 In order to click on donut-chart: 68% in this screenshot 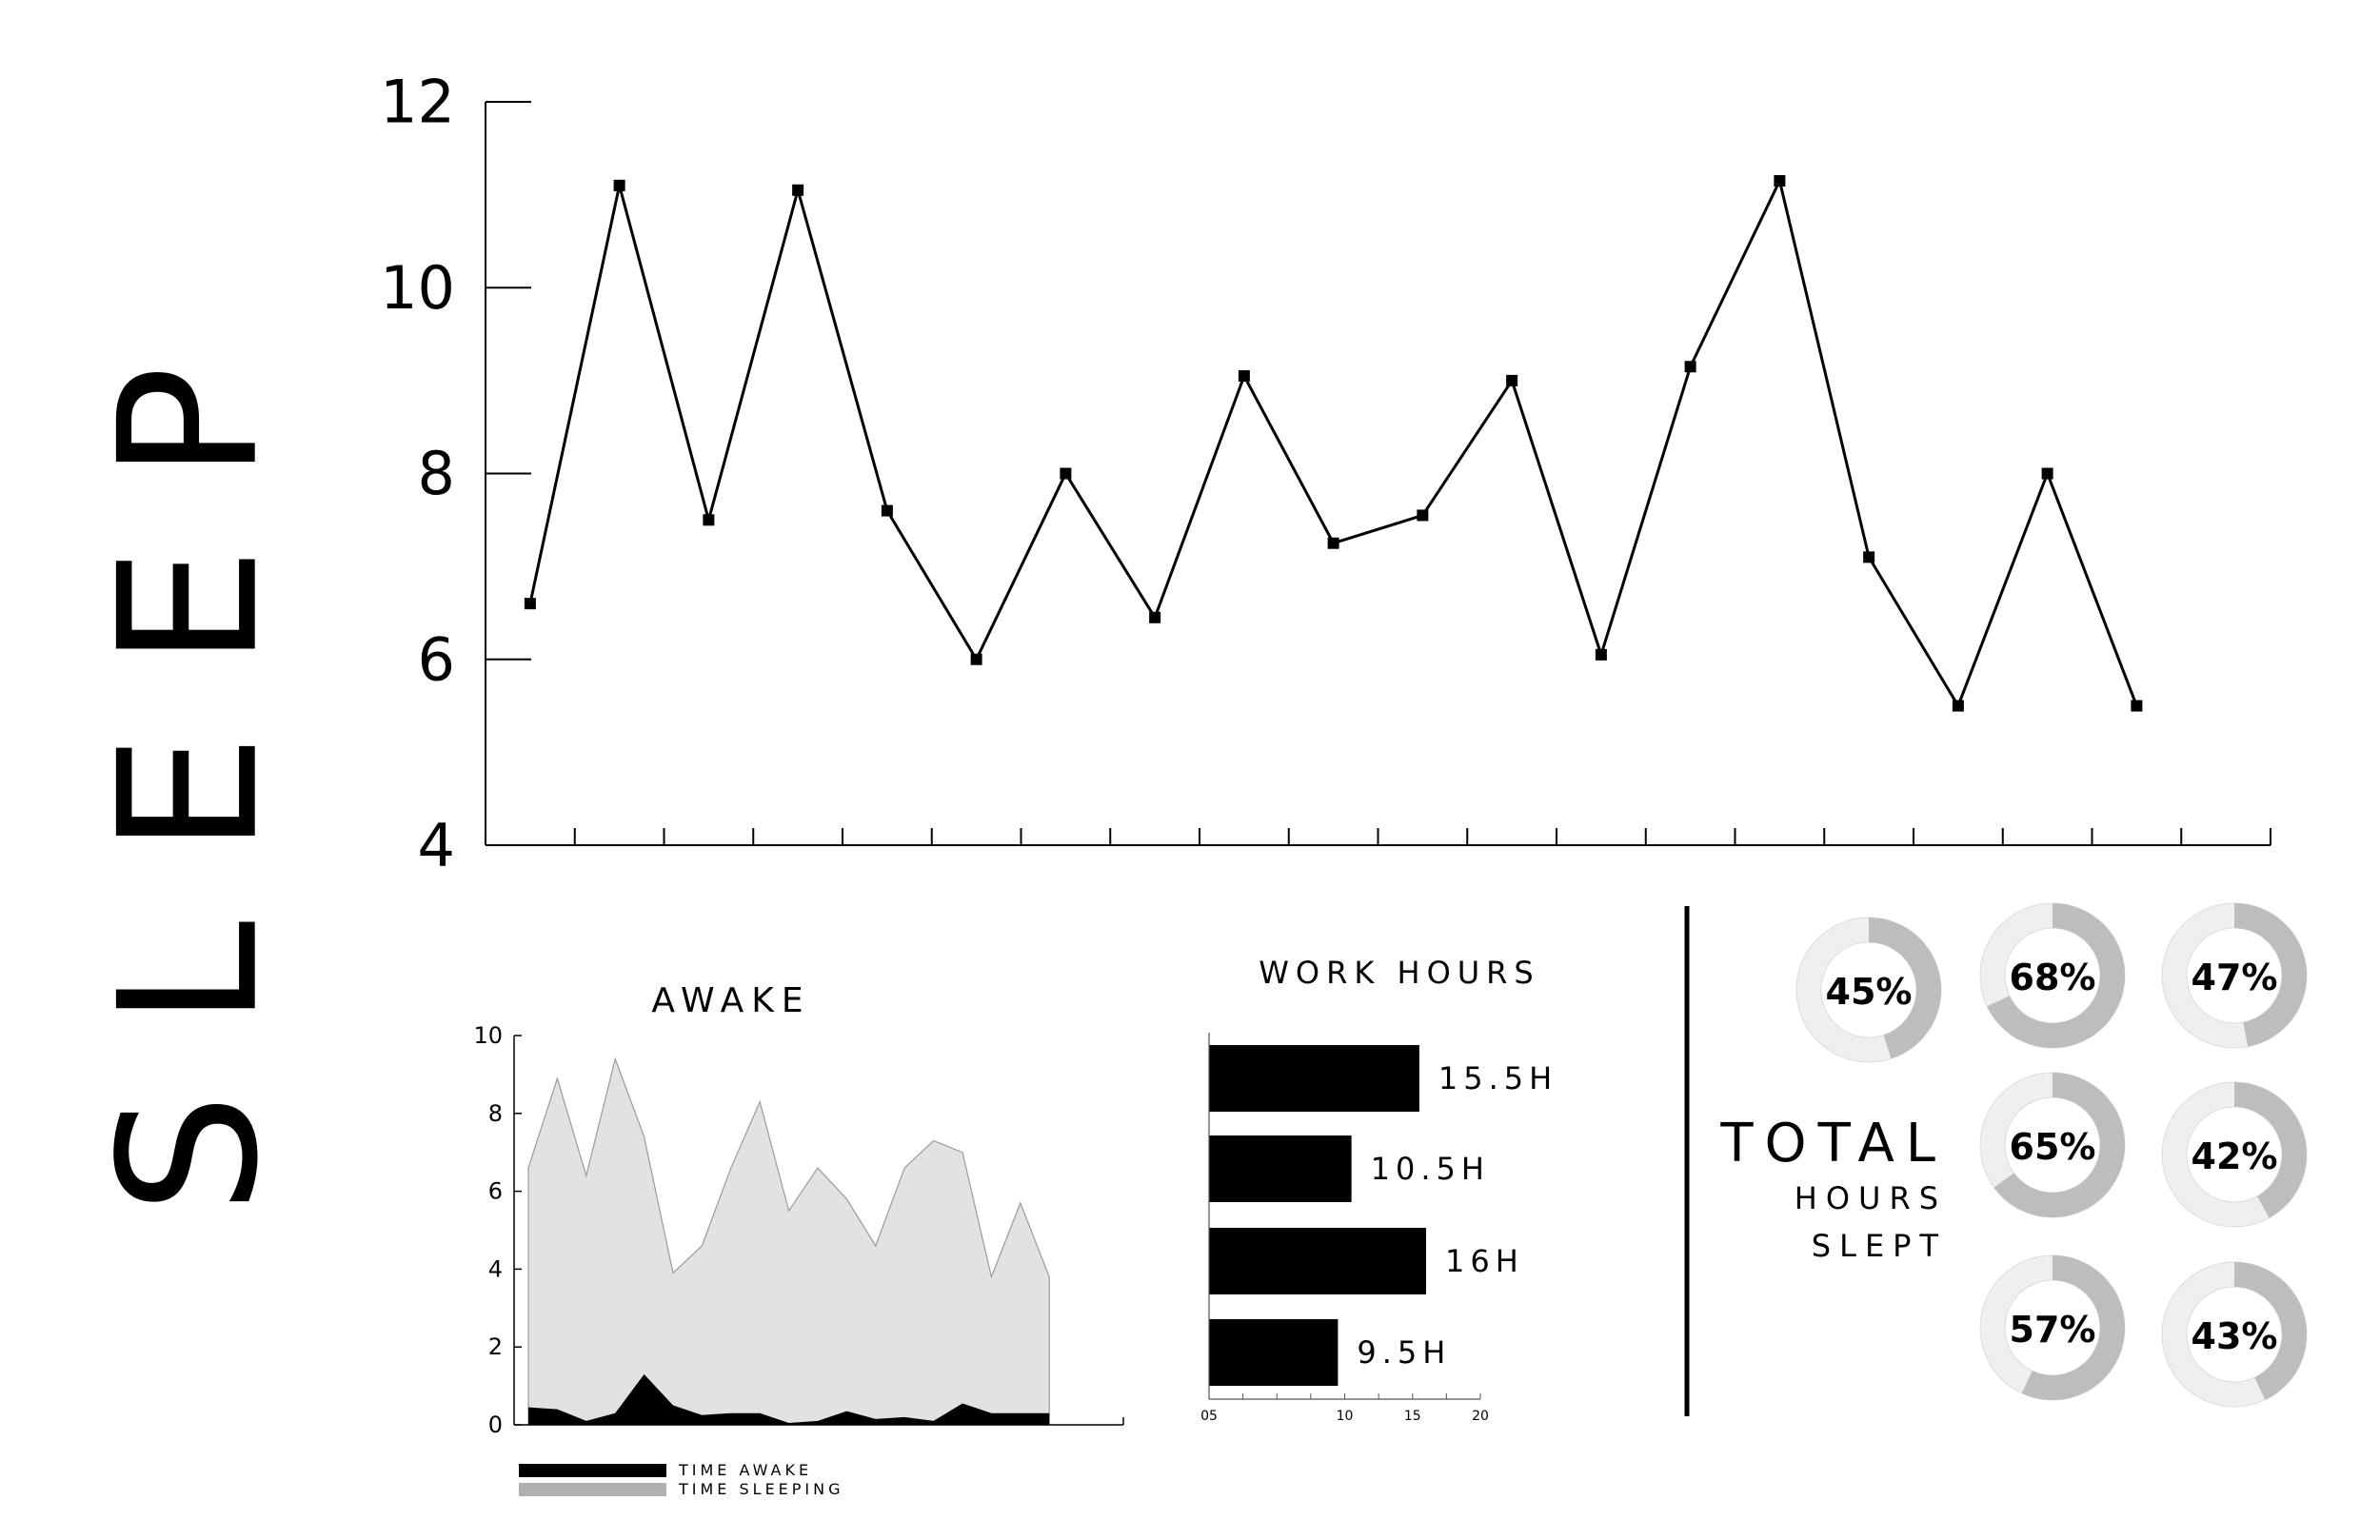, I will do `click(2052, 976)`.